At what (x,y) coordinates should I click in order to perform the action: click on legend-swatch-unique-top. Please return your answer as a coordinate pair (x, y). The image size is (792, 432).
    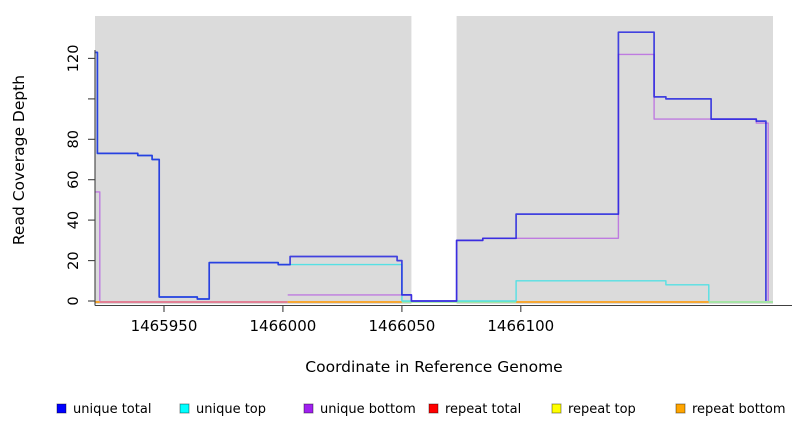
    Looking at the image, I should click on (184, 408).